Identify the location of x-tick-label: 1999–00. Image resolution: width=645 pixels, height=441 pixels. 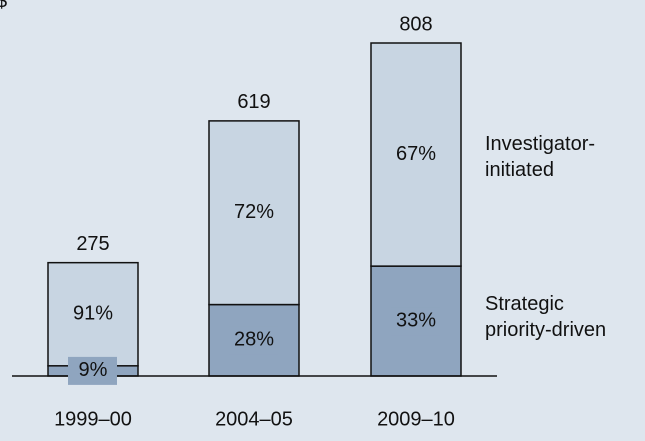
(93, 419).